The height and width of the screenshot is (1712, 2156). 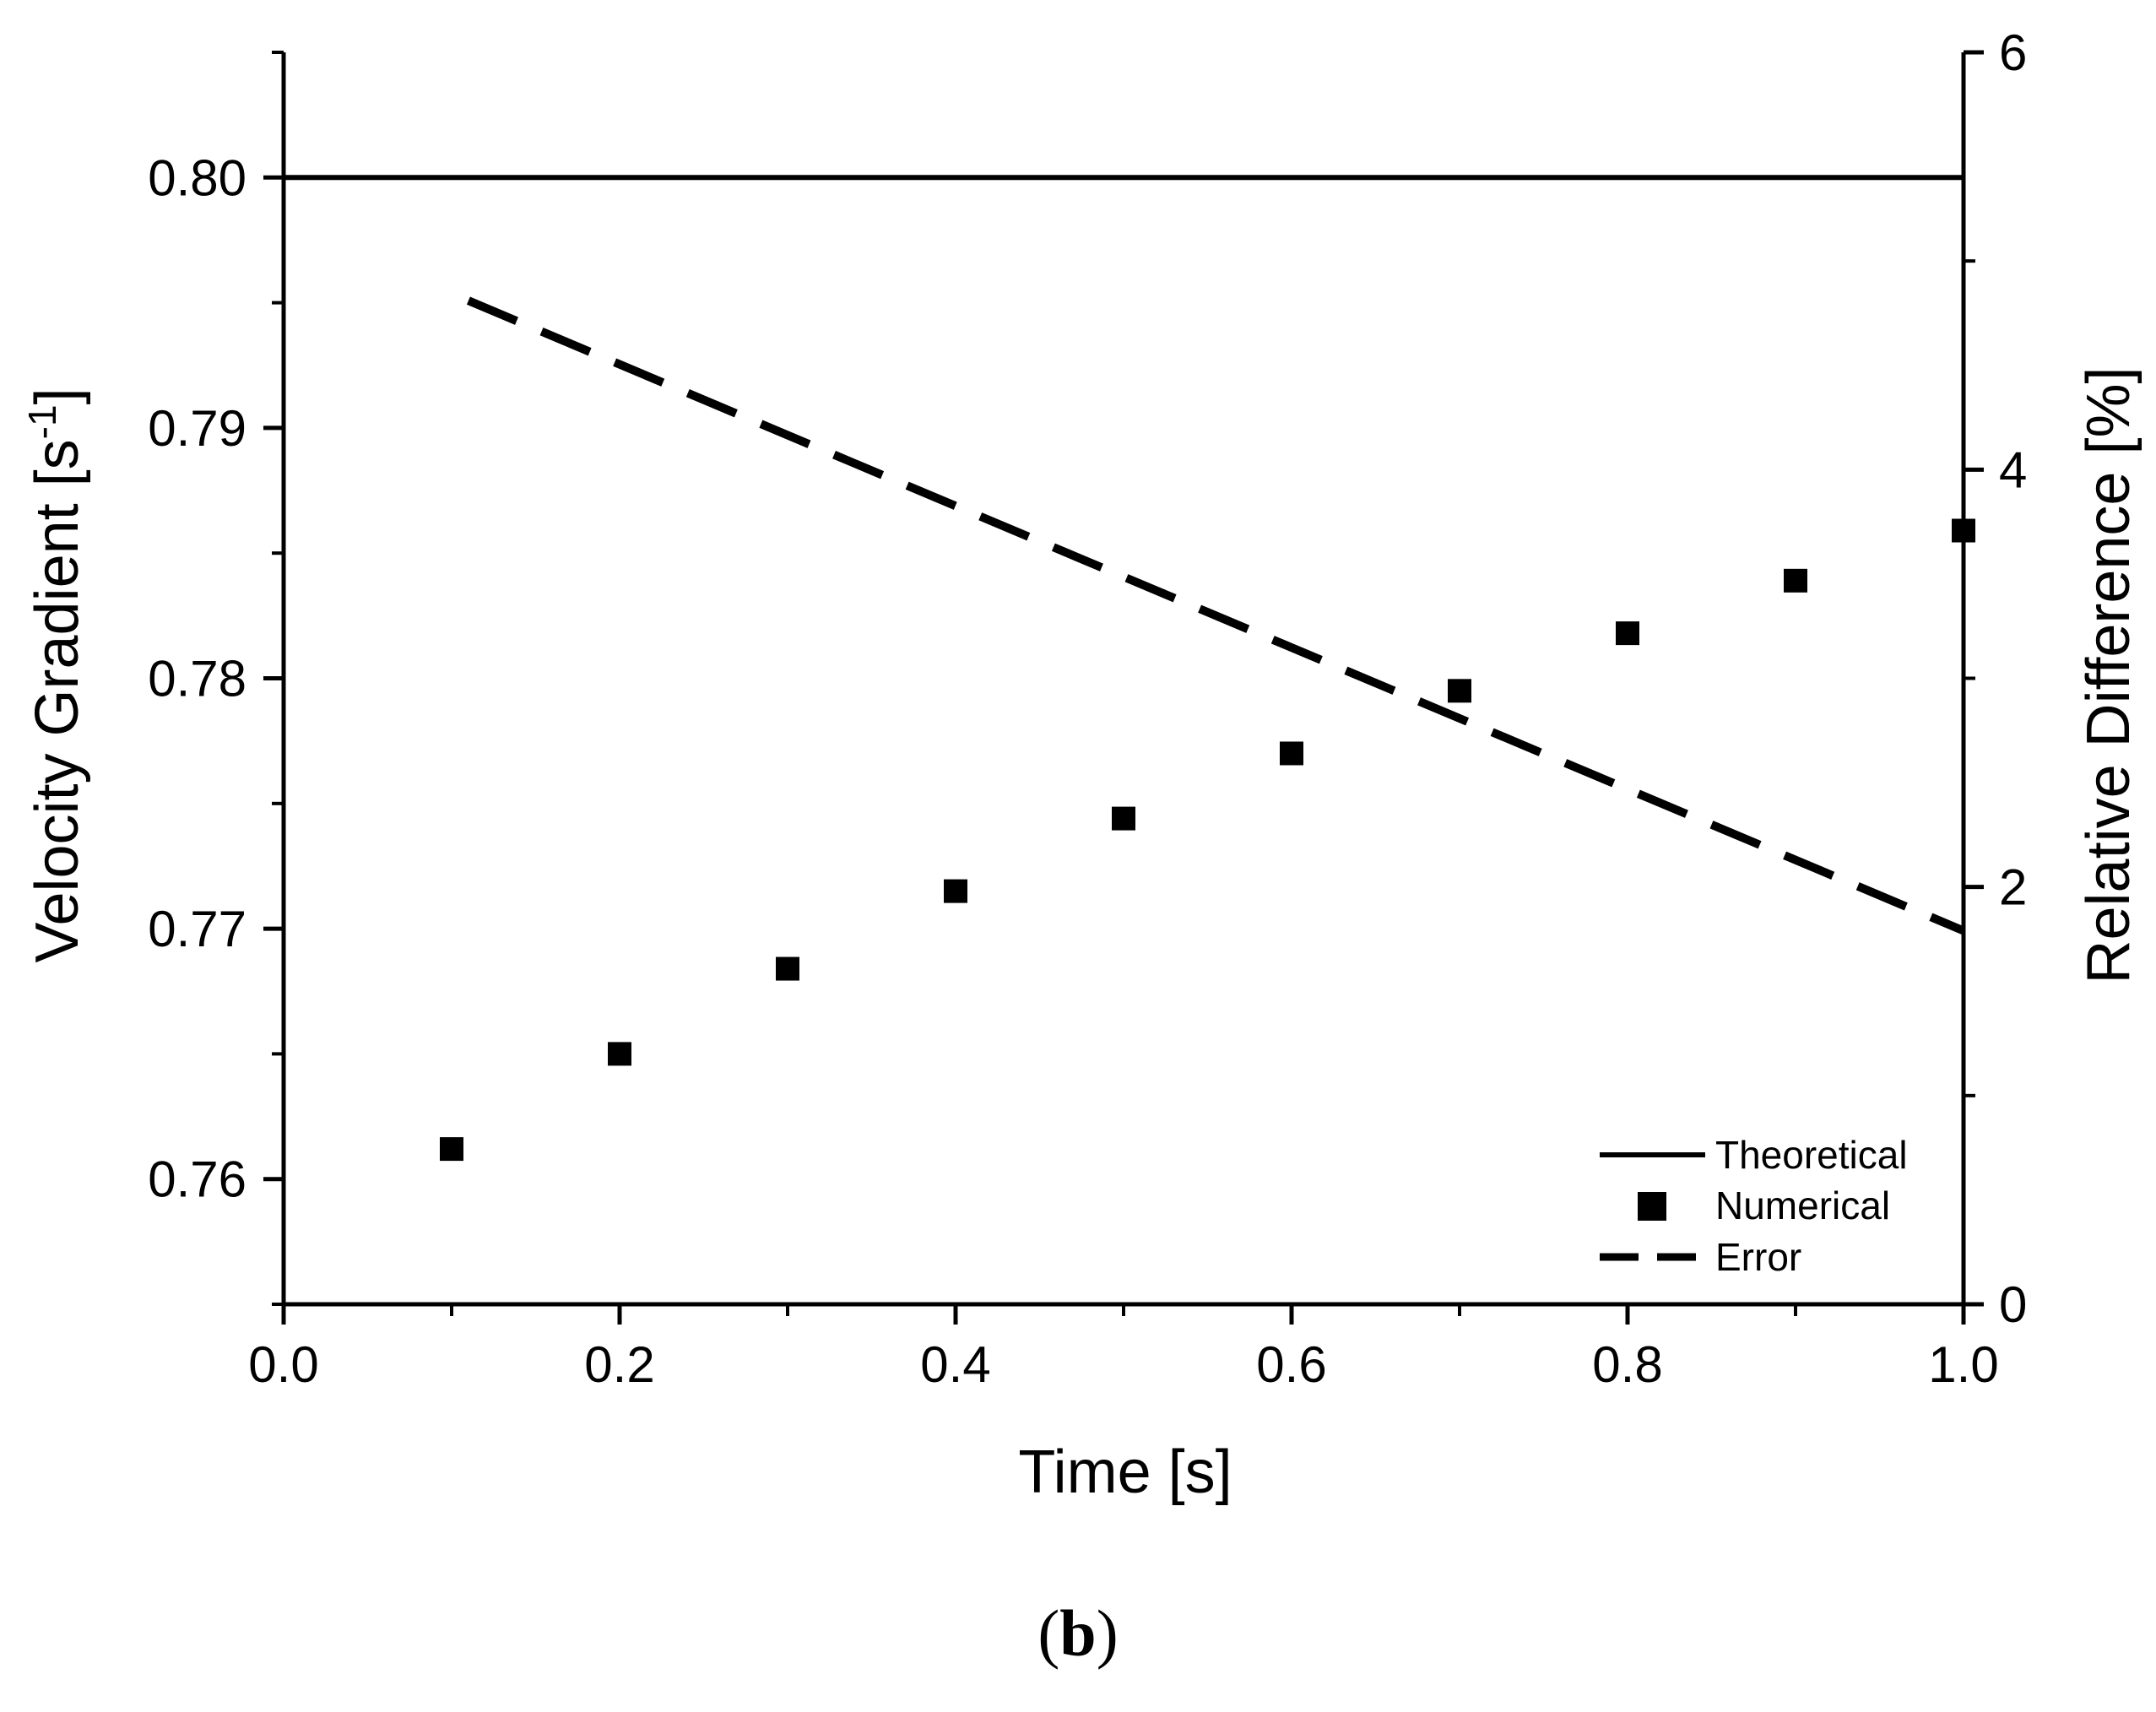 I want to click on y-left-axis-title-superscript: -1, so click(x=42, y=422).